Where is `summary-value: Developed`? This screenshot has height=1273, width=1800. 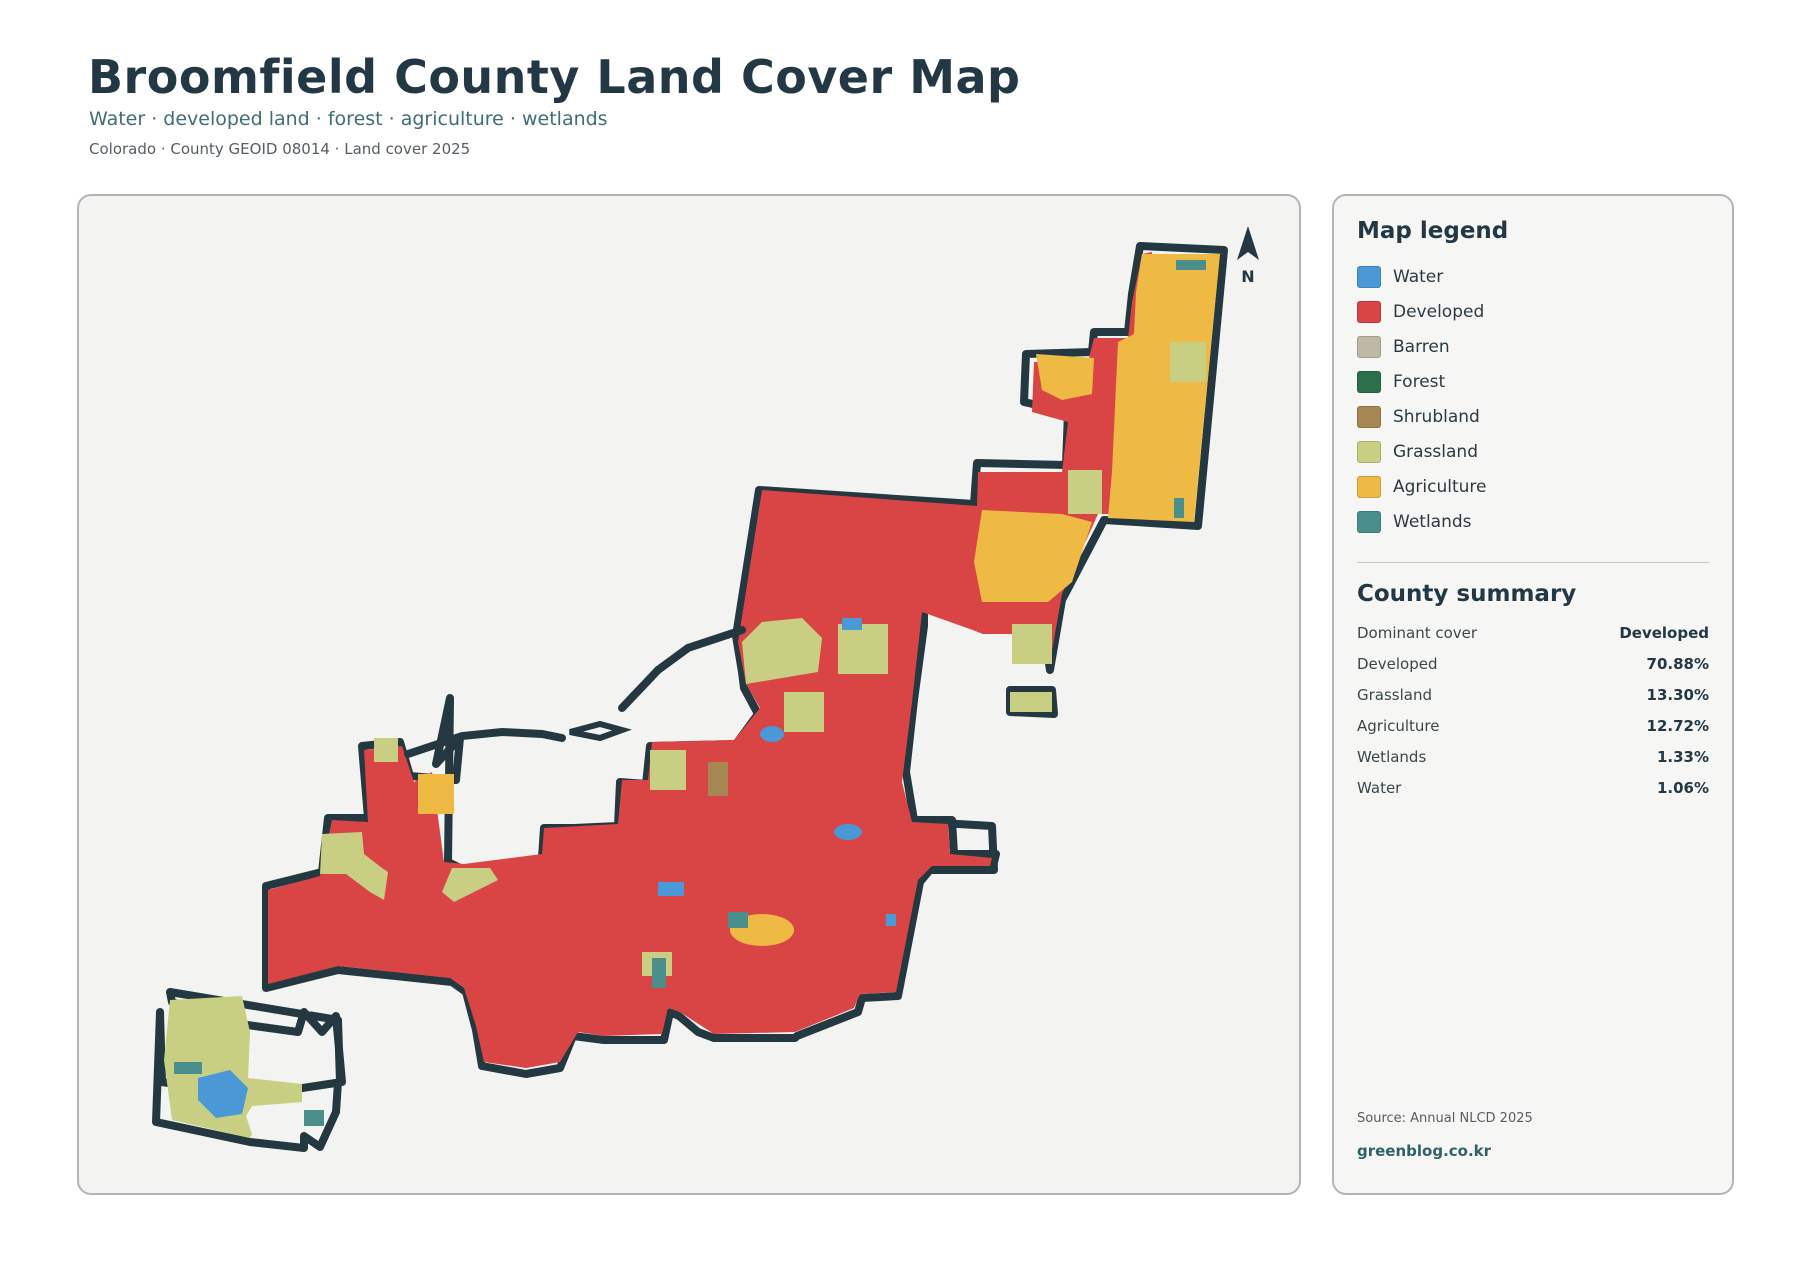 summary-value: Developed is located at coordinates (1664, 633).